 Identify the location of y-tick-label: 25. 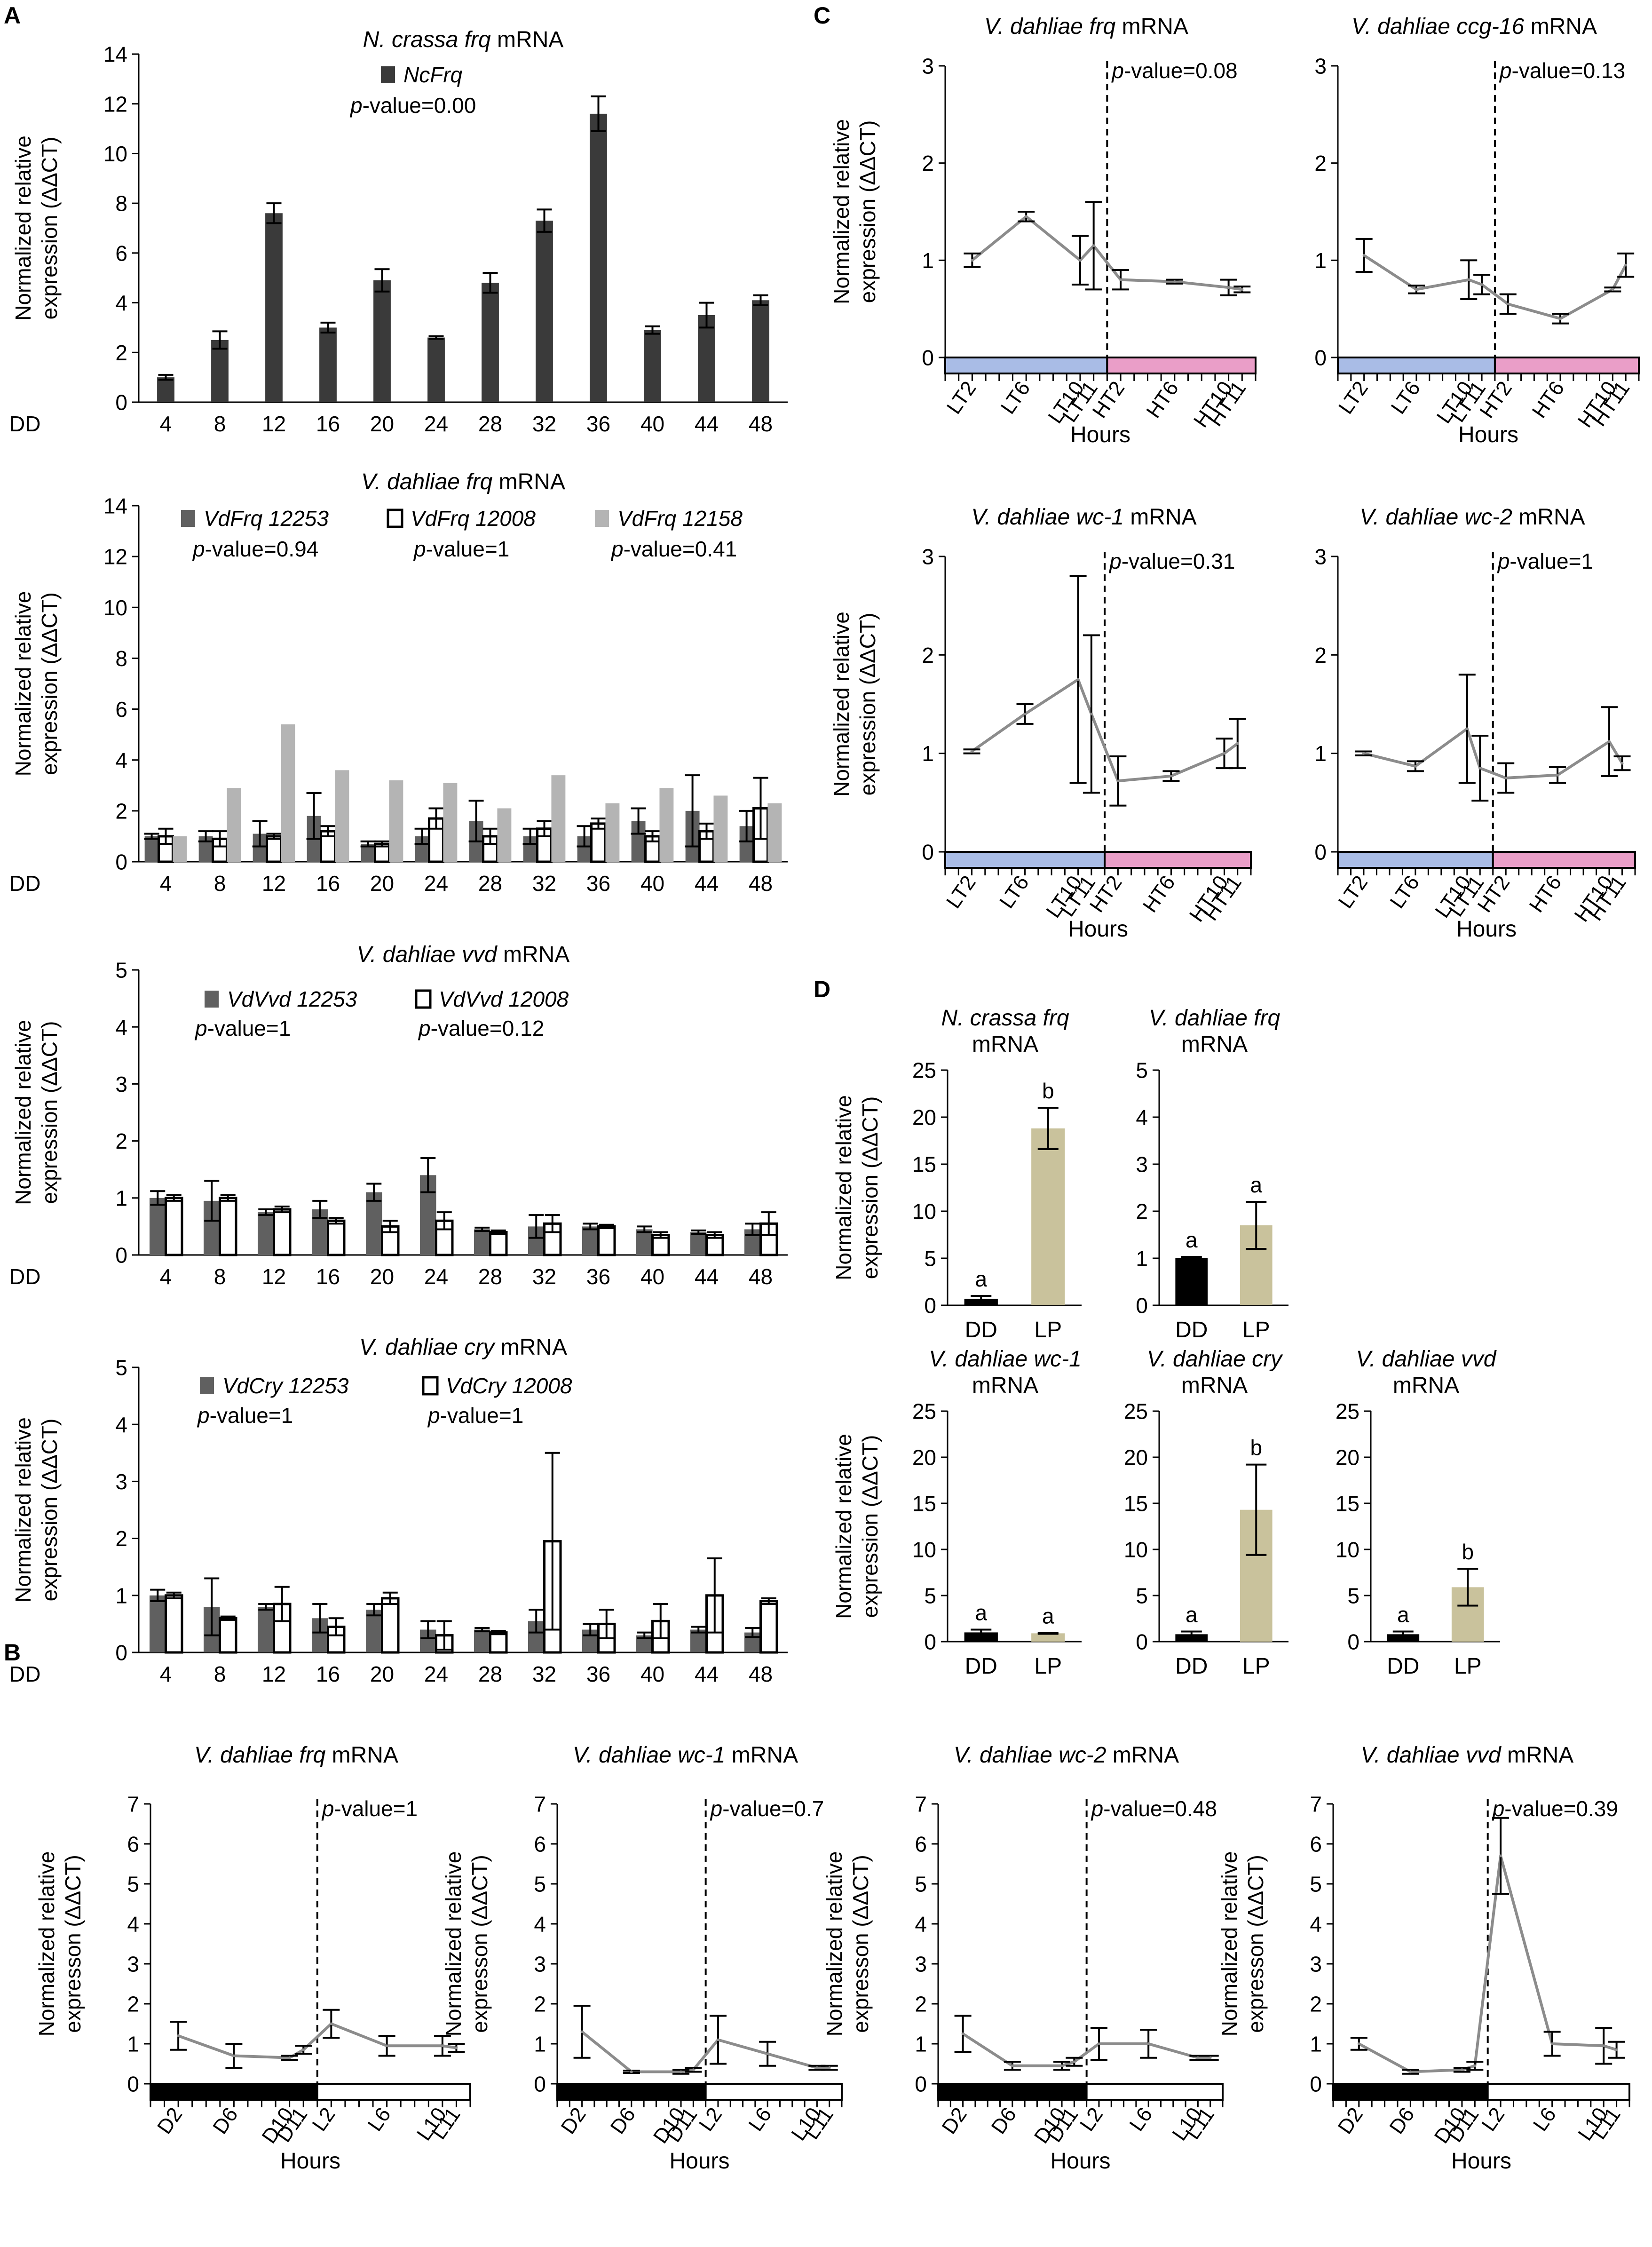
(1348, 1411).